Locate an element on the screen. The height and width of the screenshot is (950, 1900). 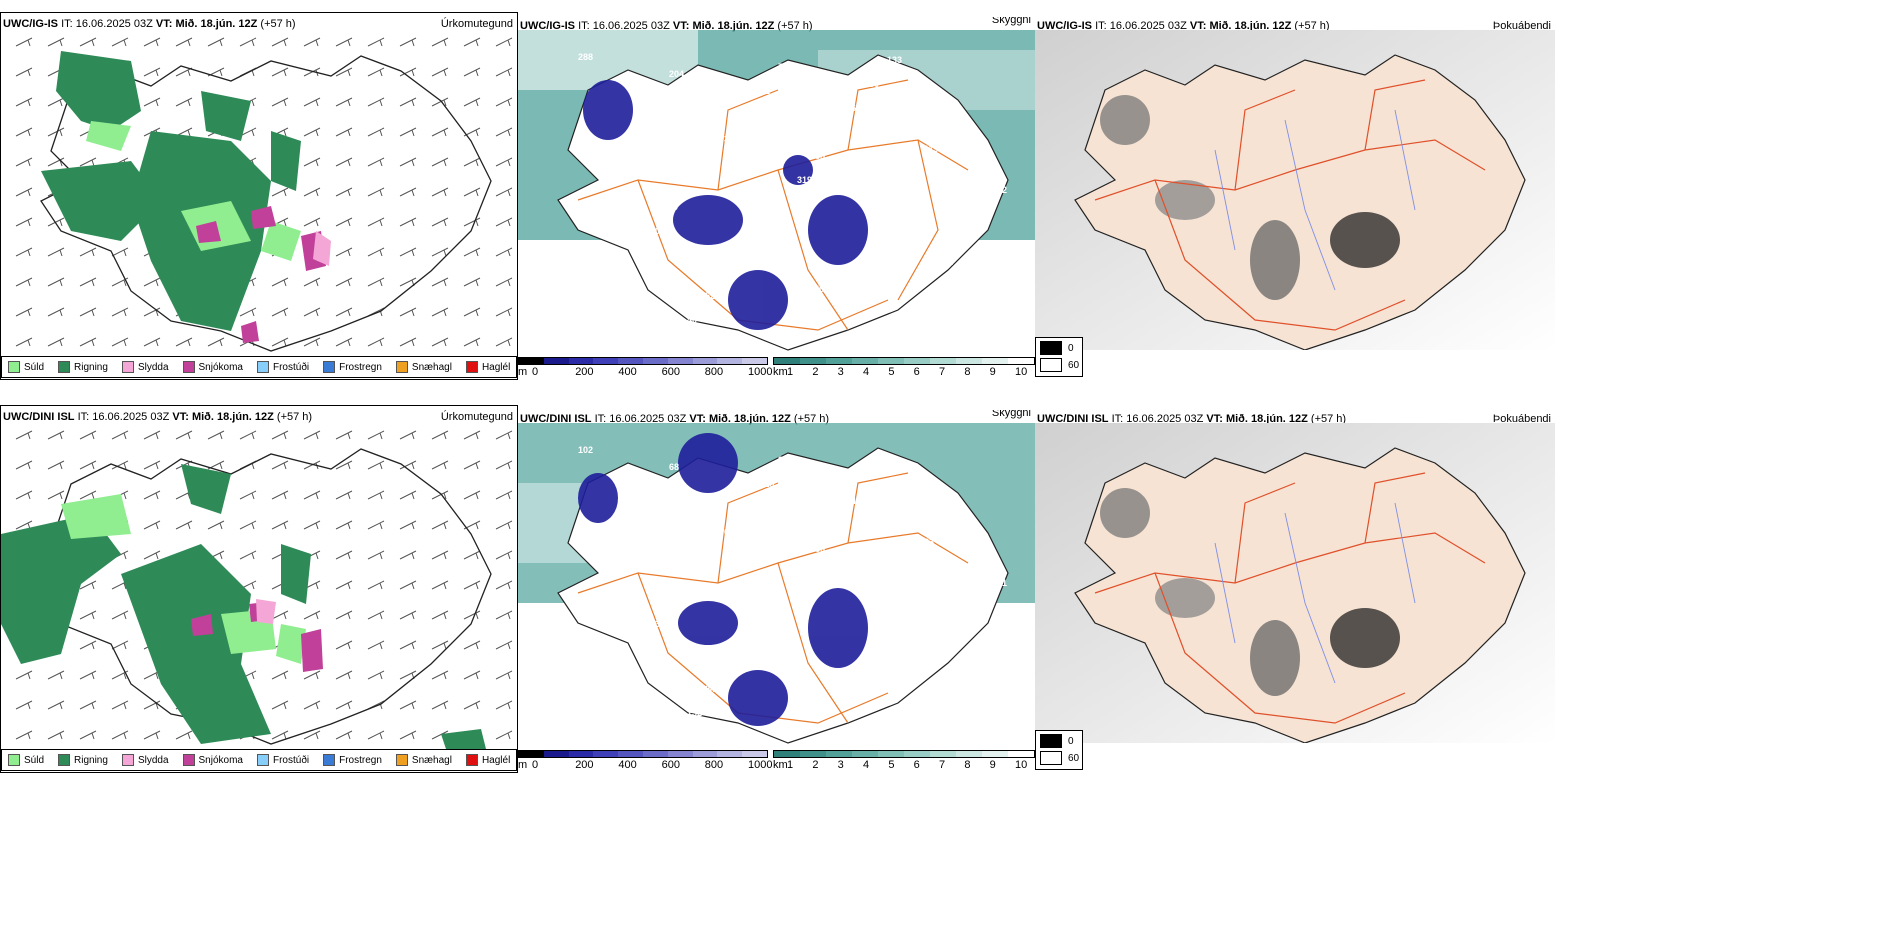
road-network is located at coordinates (773, 598).